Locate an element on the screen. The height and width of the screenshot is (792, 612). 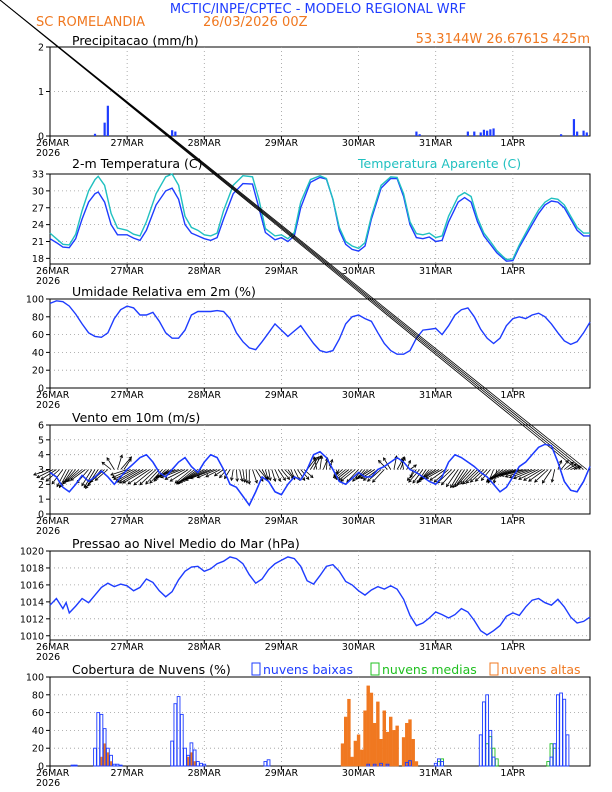
pressure-xtick-label: 31MAR is located at coordinates (436, 647).